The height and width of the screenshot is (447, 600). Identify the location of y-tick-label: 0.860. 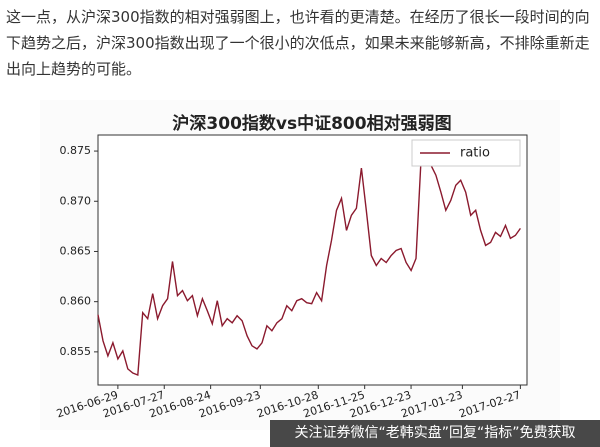
(76, 301).